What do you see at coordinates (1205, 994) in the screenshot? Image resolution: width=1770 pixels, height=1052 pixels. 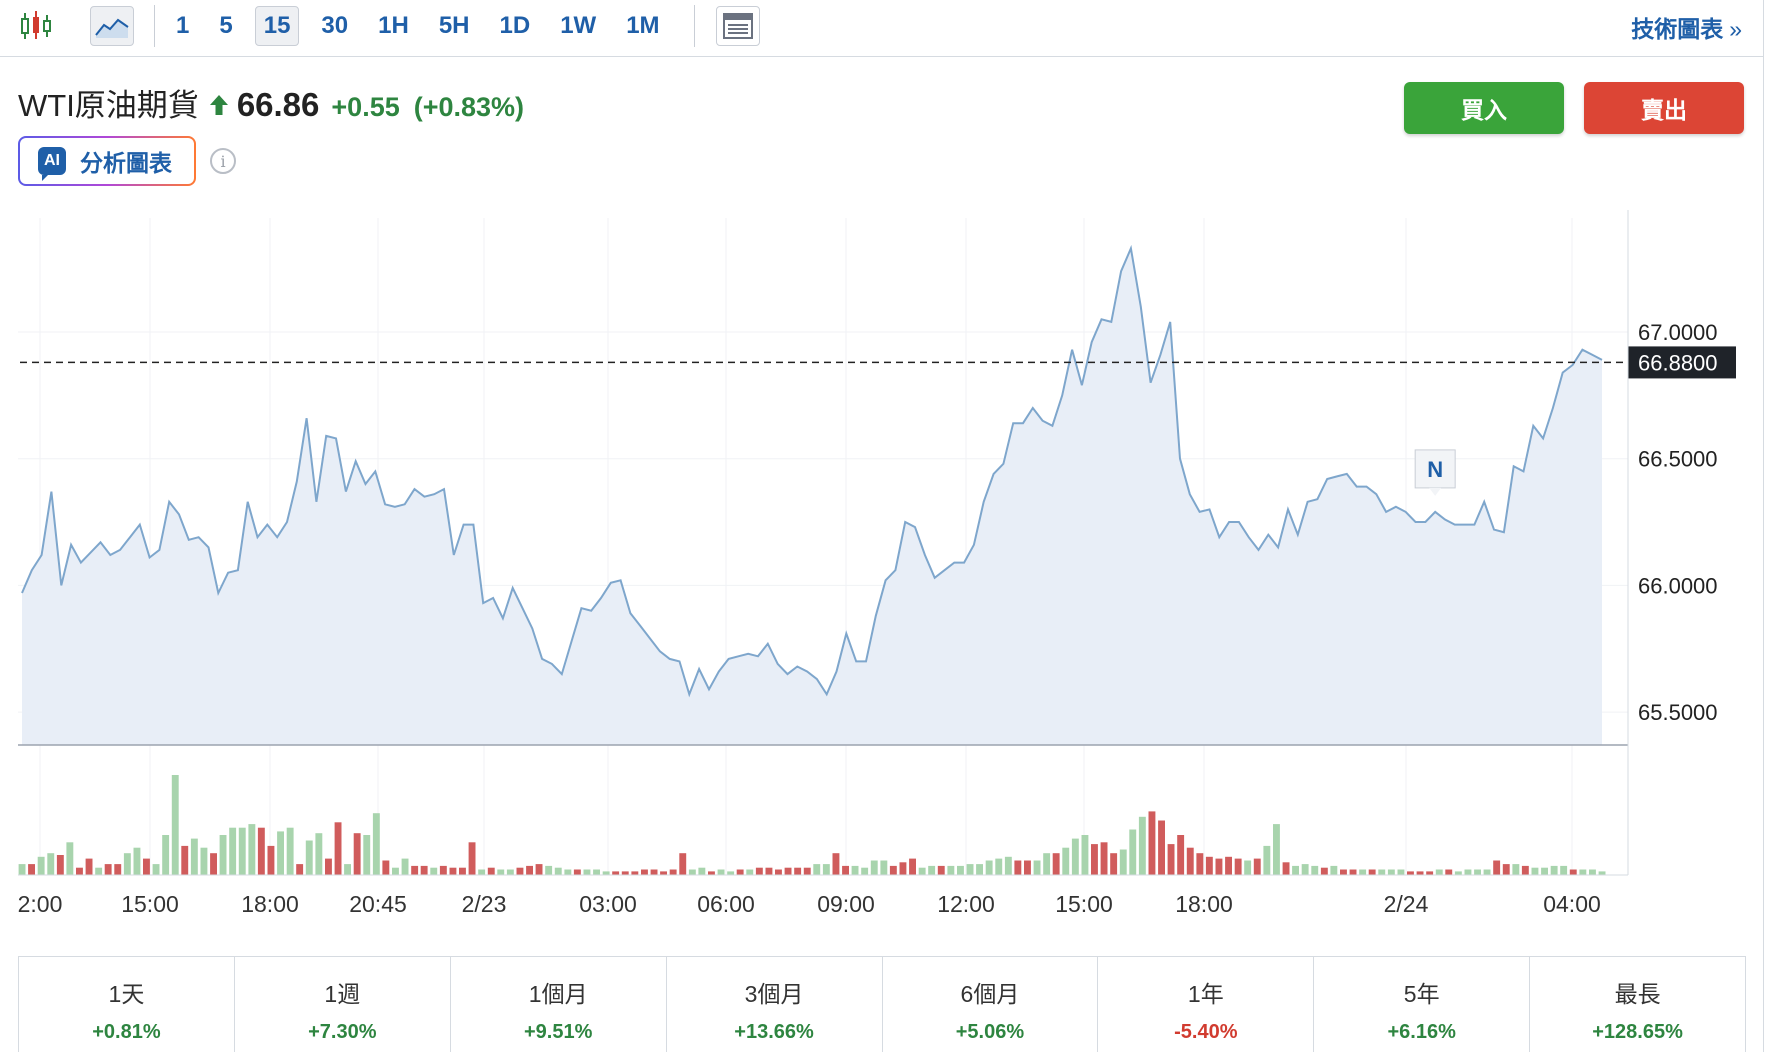 I see `perf-period: 1年` at bounding box center [1205, 994].